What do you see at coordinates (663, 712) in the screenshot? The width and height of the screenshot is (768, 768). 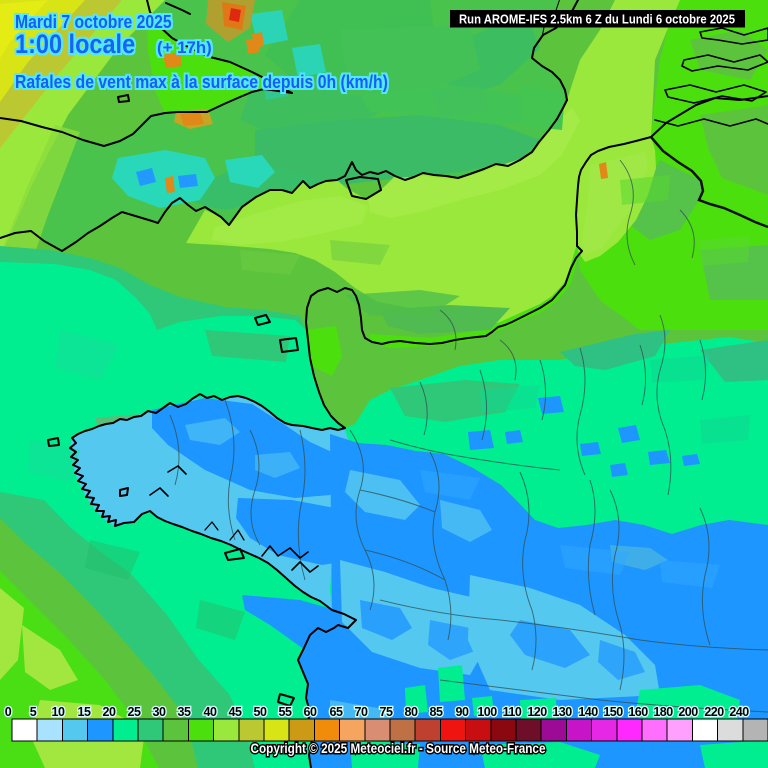 I see `svg-text: 180` at bounding box center [663, 712].